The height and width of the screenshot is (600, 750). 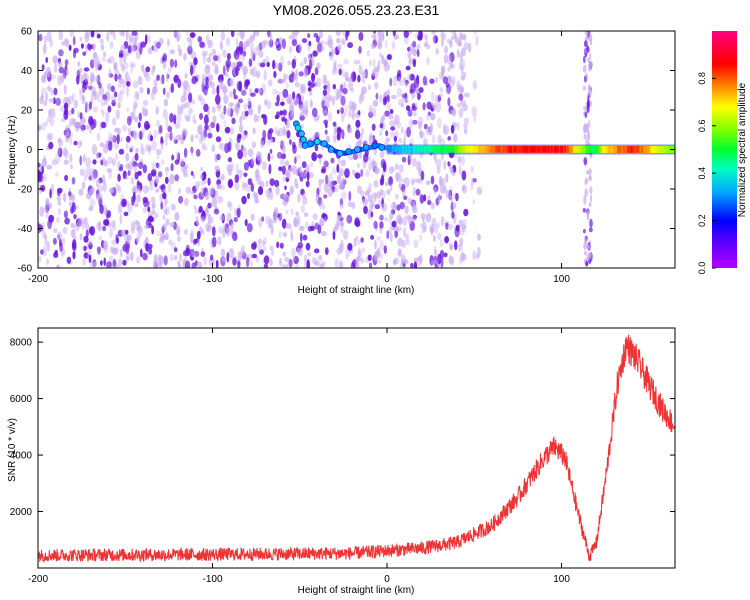 I want to click on y-tick-label: 20, so click(x=27, y=111).